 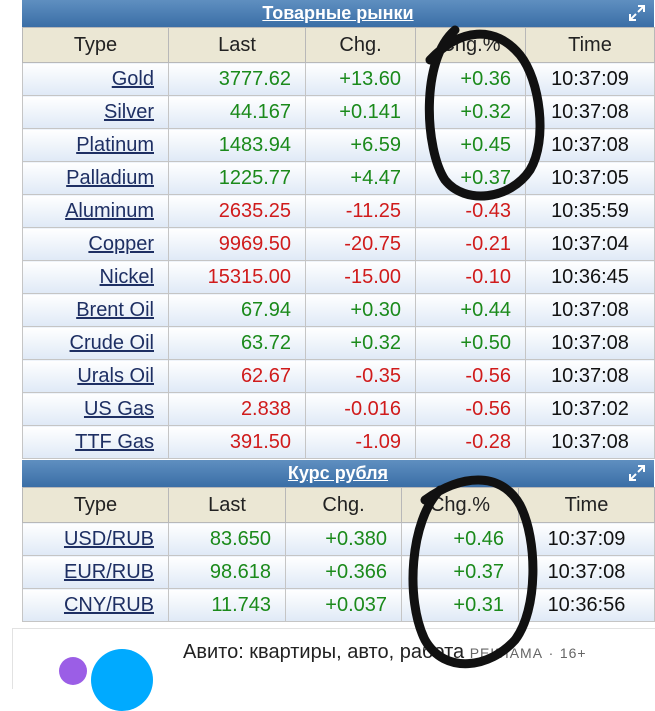 What do you see at coordinates (237, 178) in the screenshot?
I see `last-cell: 1225.77` at bounding box center [237, 178].